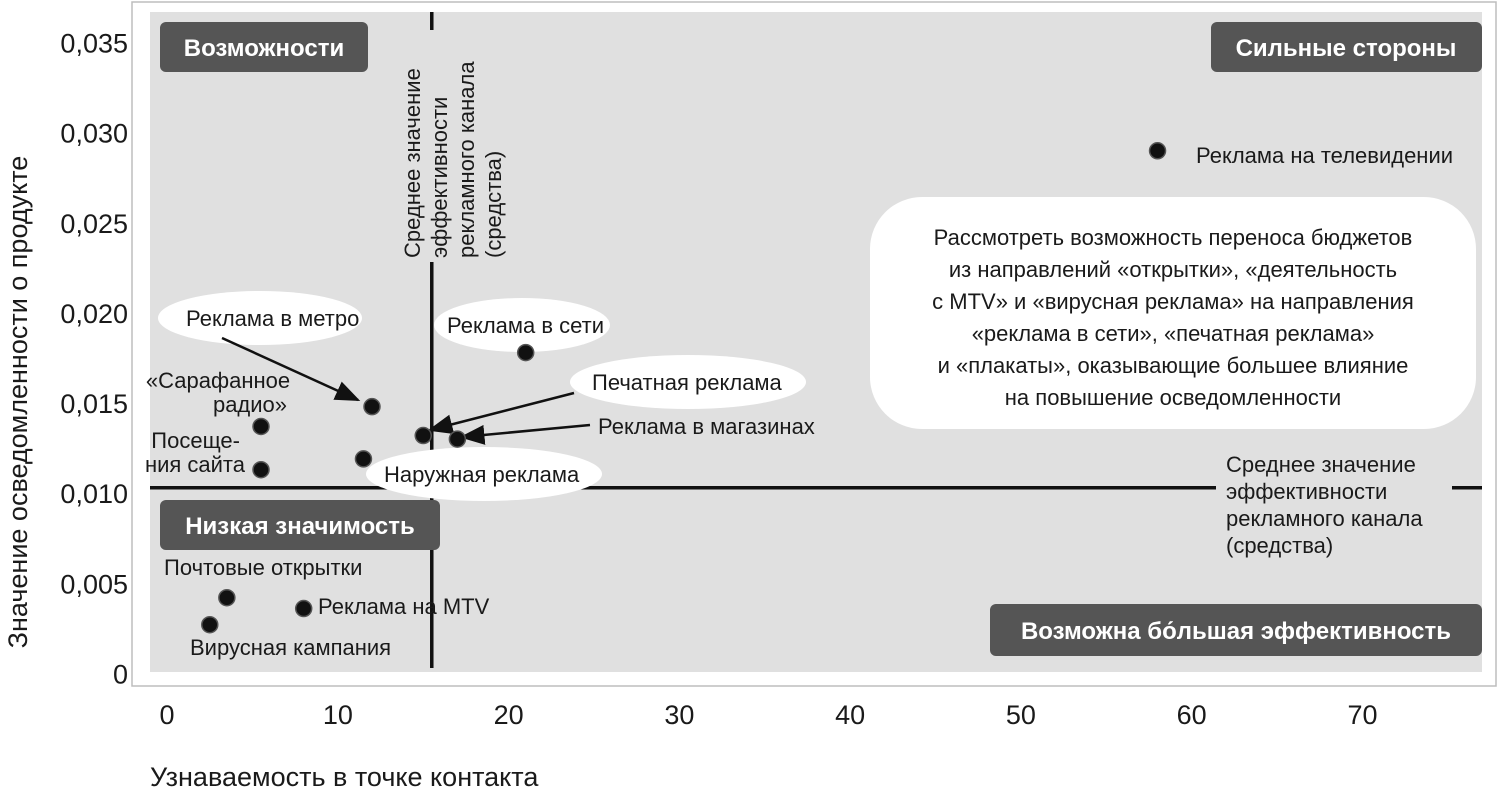  Describe the element at coordinates (1173, 397) in the screenshot. I see `note-line: на повышение осведомленности` at that location.